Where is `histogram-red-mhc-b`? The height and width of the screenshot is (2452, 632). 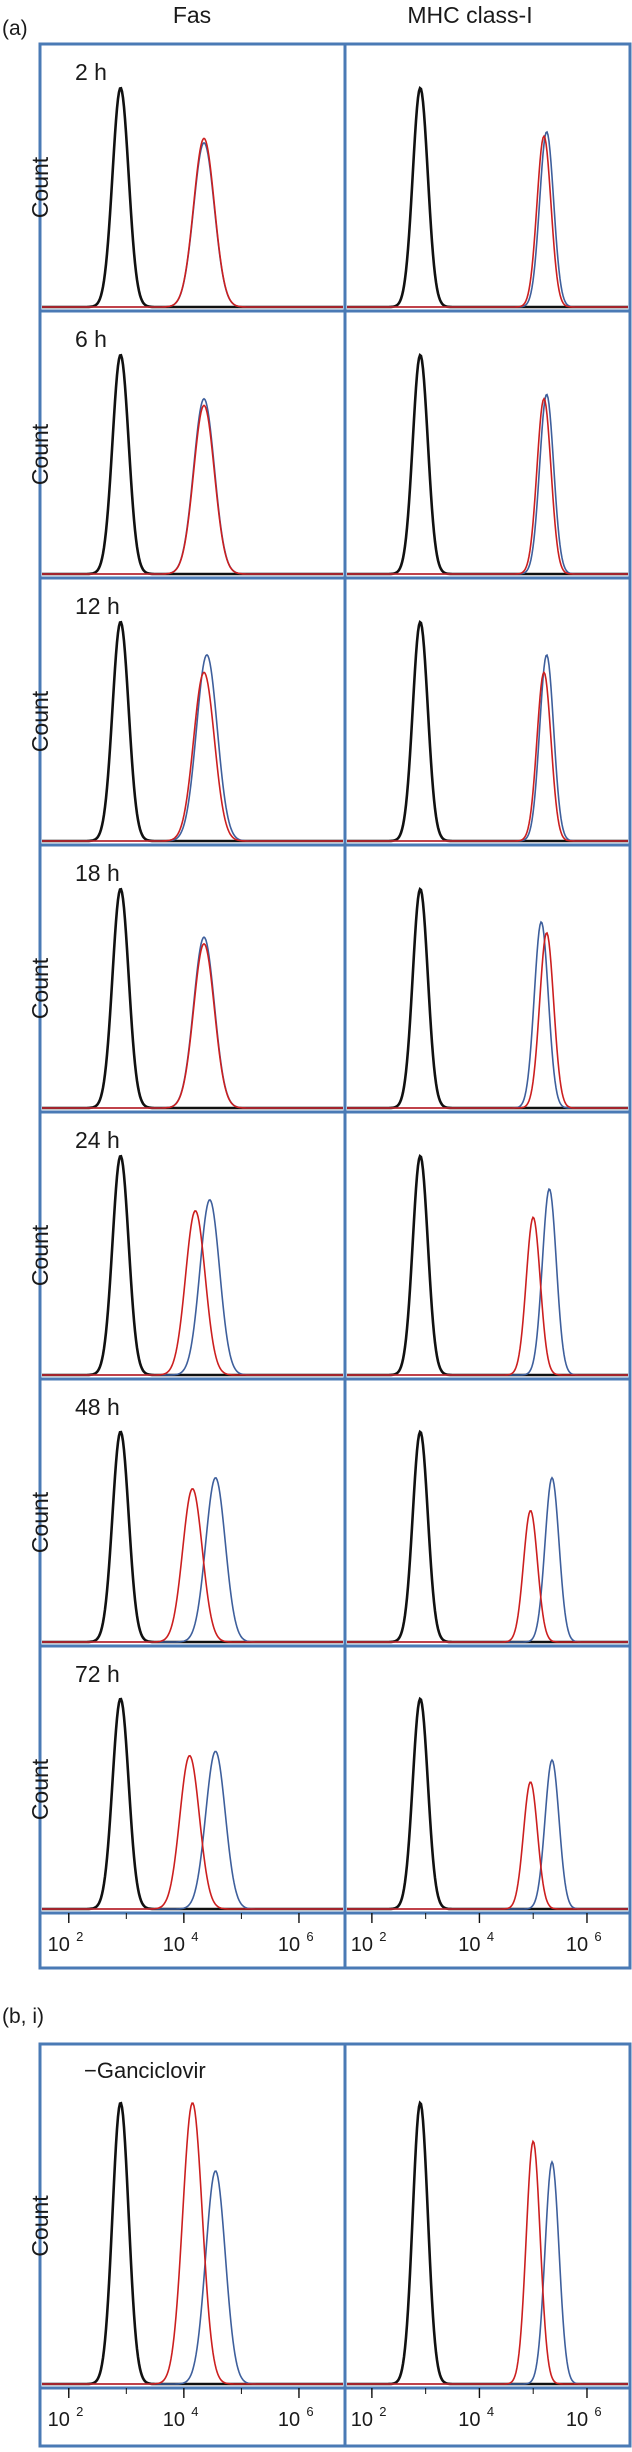 histogram-red-mhc-b is located at coordinates (487, 2262).